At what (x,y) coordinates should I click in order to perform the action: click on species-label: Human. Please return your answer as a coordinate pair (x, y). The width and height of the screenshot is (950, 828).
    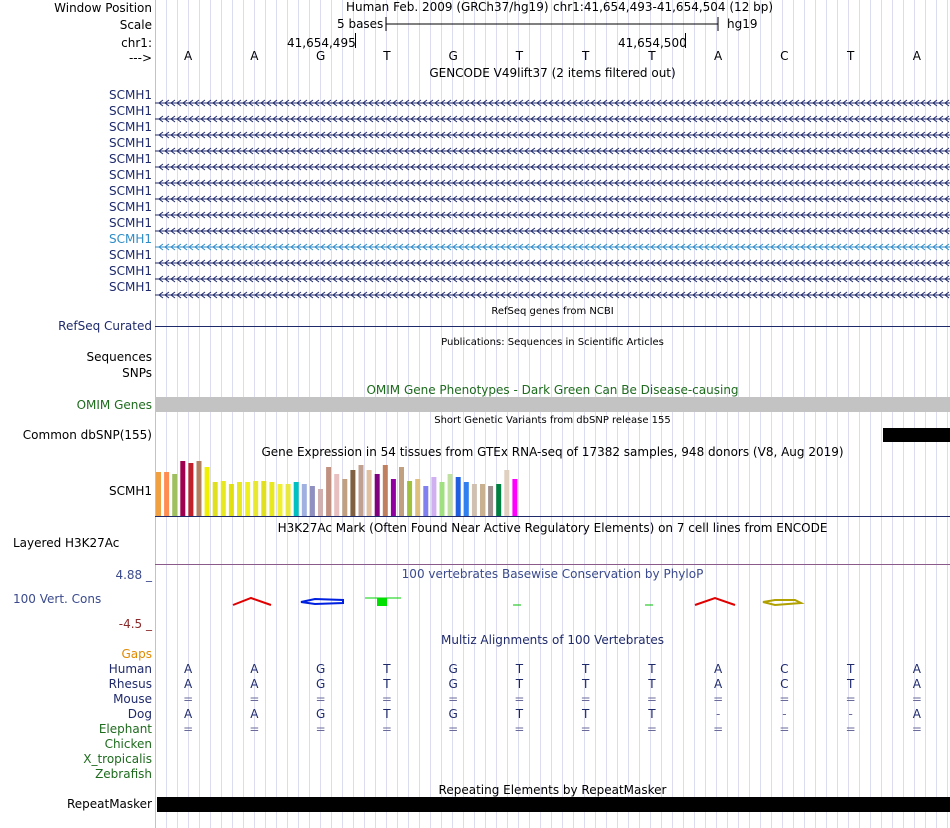
    Looking at the image, I should click on (130, 669).